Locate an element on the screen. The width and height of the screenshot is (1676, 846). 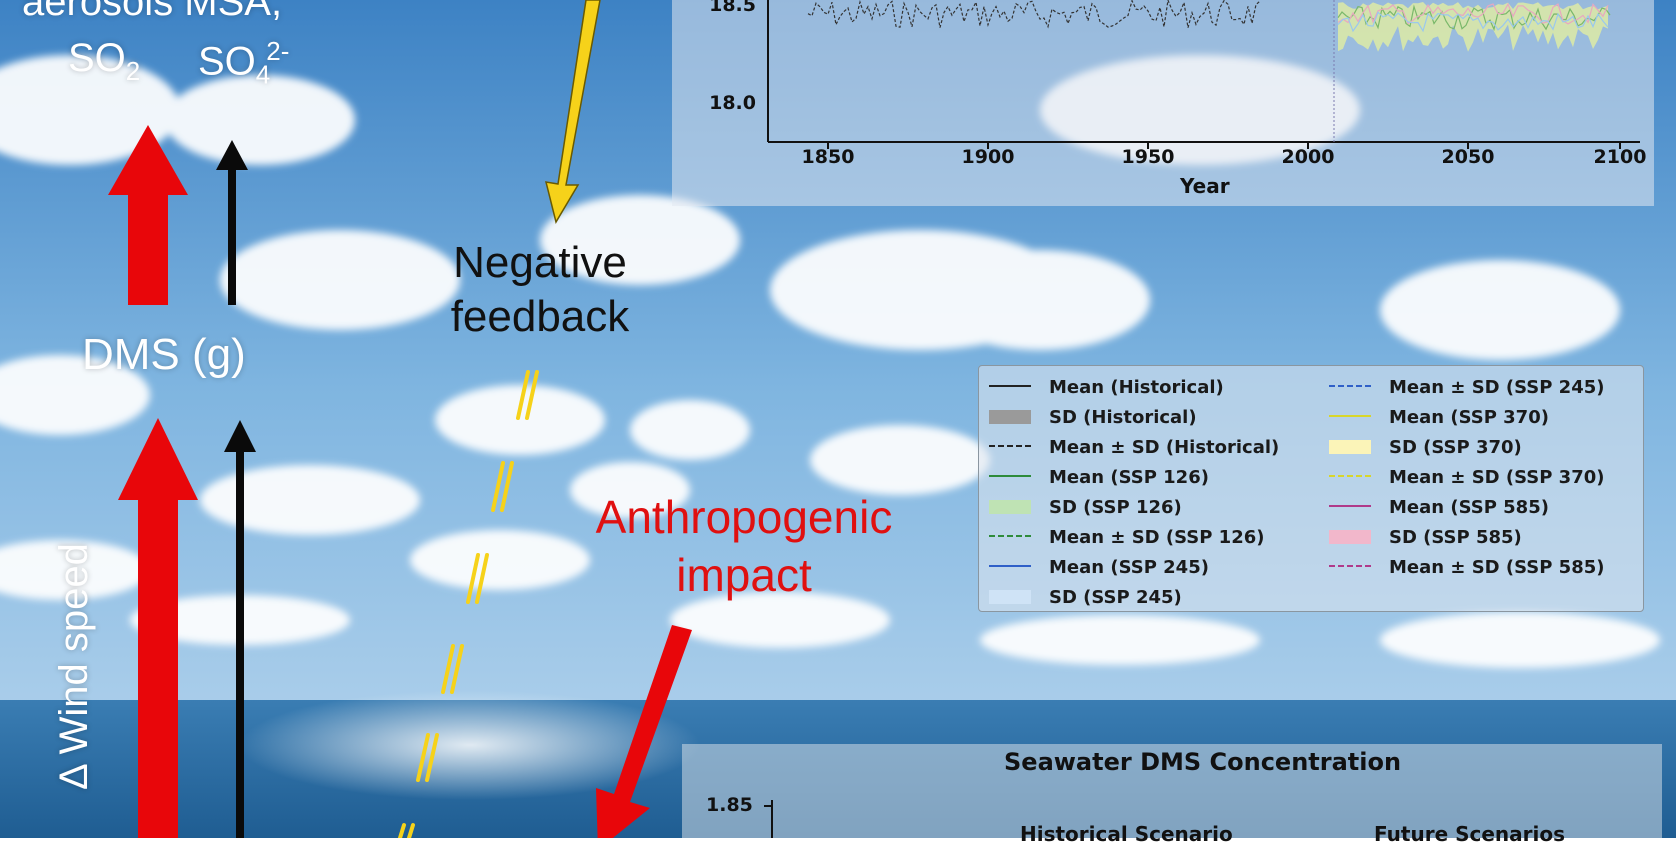
historical-scenario-label: Historical Scenario is located at coordinates (1126, 834).